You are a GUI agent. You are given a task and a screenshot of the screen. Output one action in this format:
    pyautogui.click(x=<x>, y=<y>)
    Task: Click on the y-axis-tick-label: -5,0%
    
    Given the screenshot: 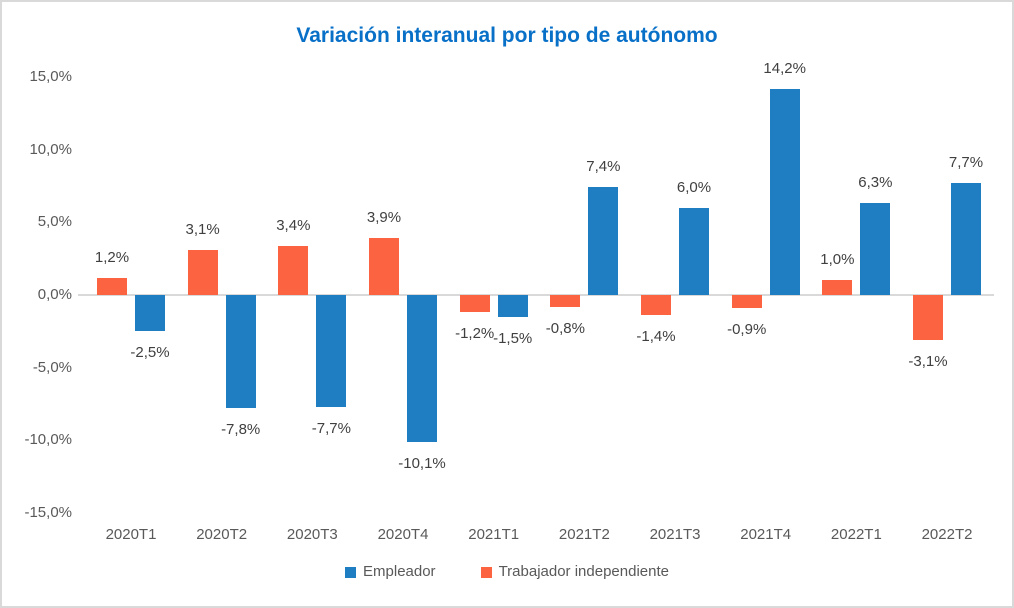 What is the action you would take?
    pyautogui.click(x=52, y=367)
    